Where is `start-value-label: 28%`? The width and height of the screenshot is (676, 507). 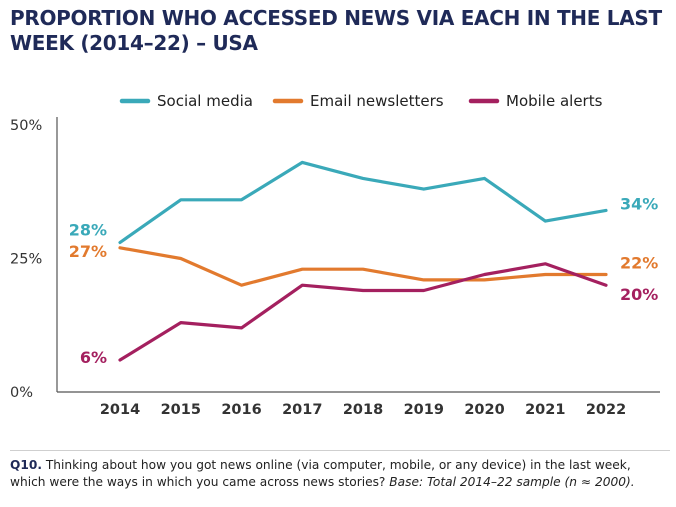 start-value-label: 28% is located at coordinates (88, 229).